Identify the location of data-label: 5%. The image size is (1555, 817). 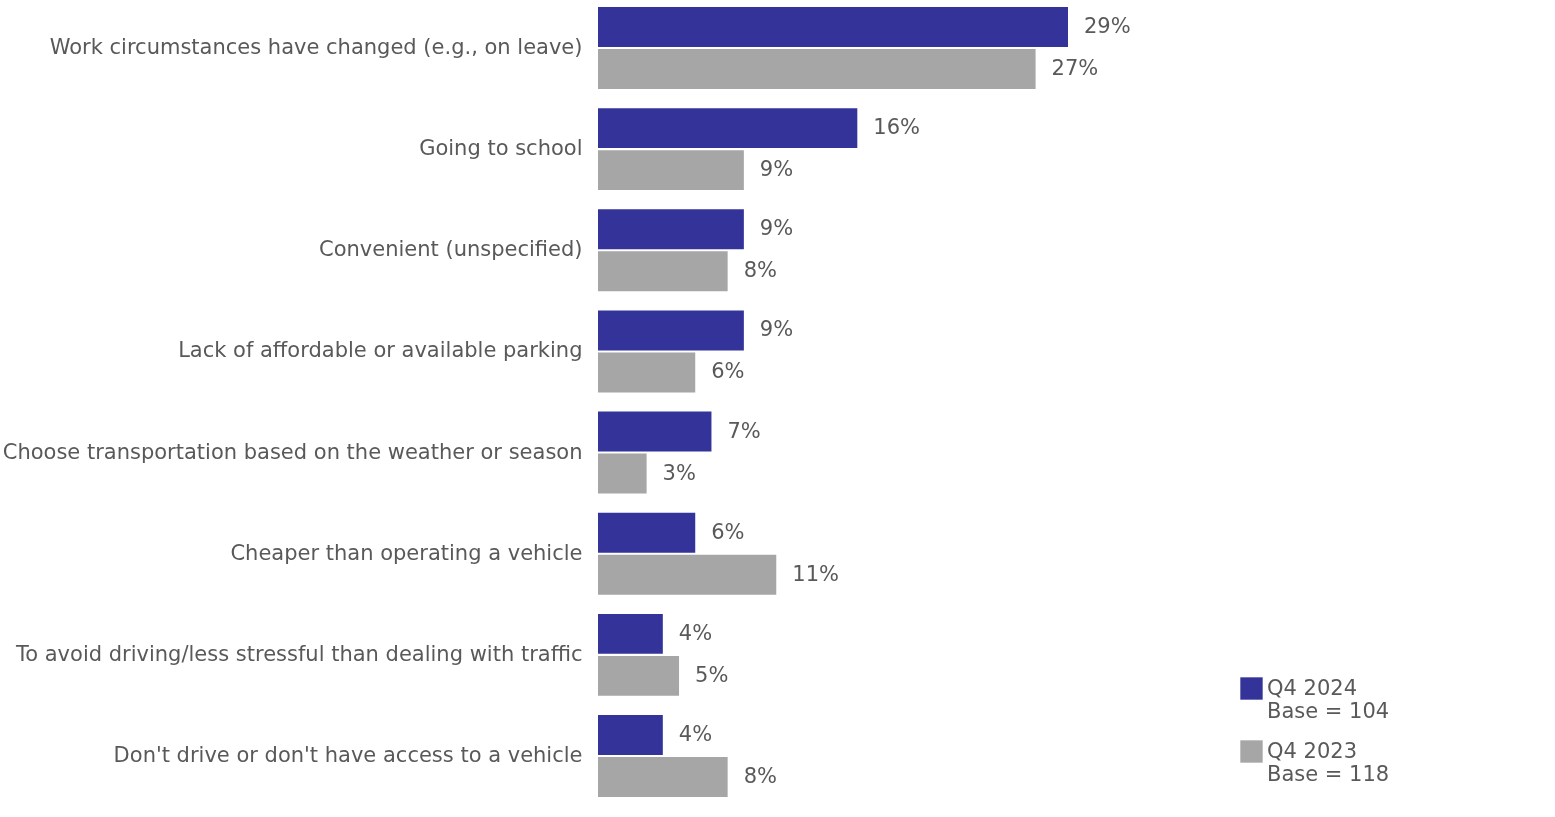
(712, 674).